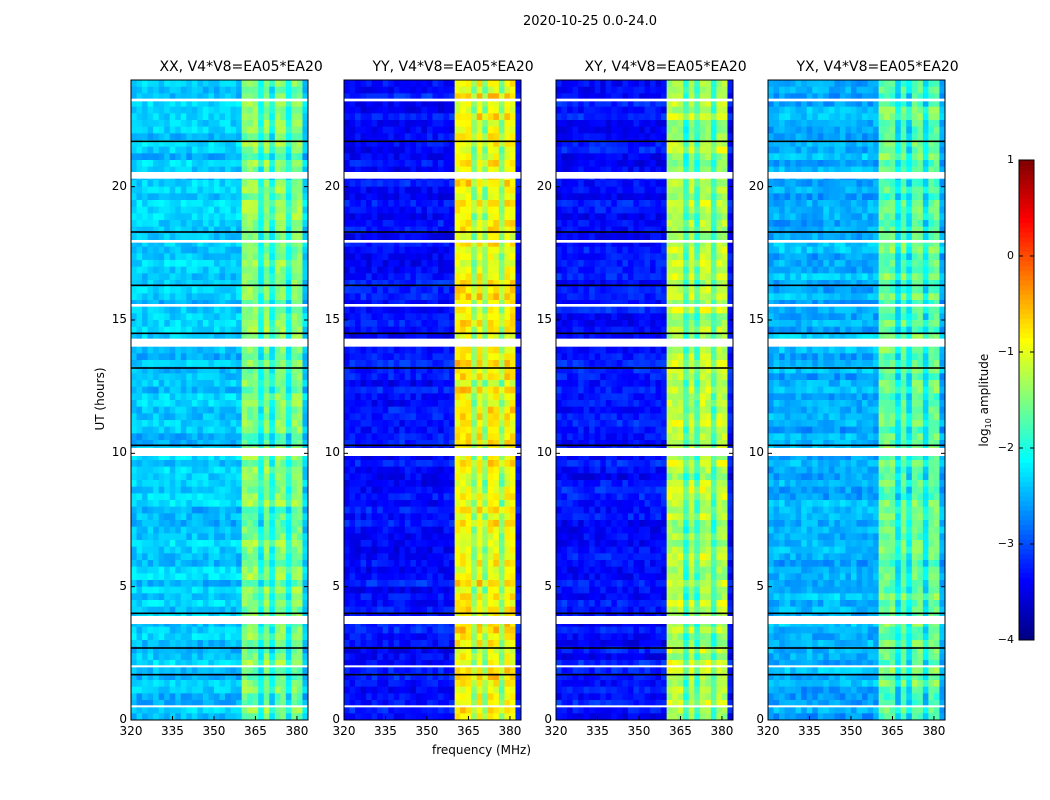 The height and width of the screenshot is (800, 1050). Describe the element at coordinates (219, 620) in the screenshot. I see `flag-white-band` at that location.